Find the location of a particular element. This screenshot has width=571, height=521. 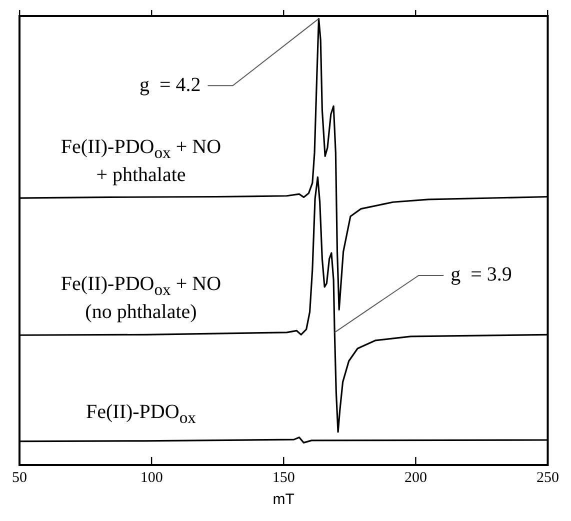

series-label: Fe(II)-PDO$_{ox}$ + NO (no phthalate) is located at coordinates (141, 298).